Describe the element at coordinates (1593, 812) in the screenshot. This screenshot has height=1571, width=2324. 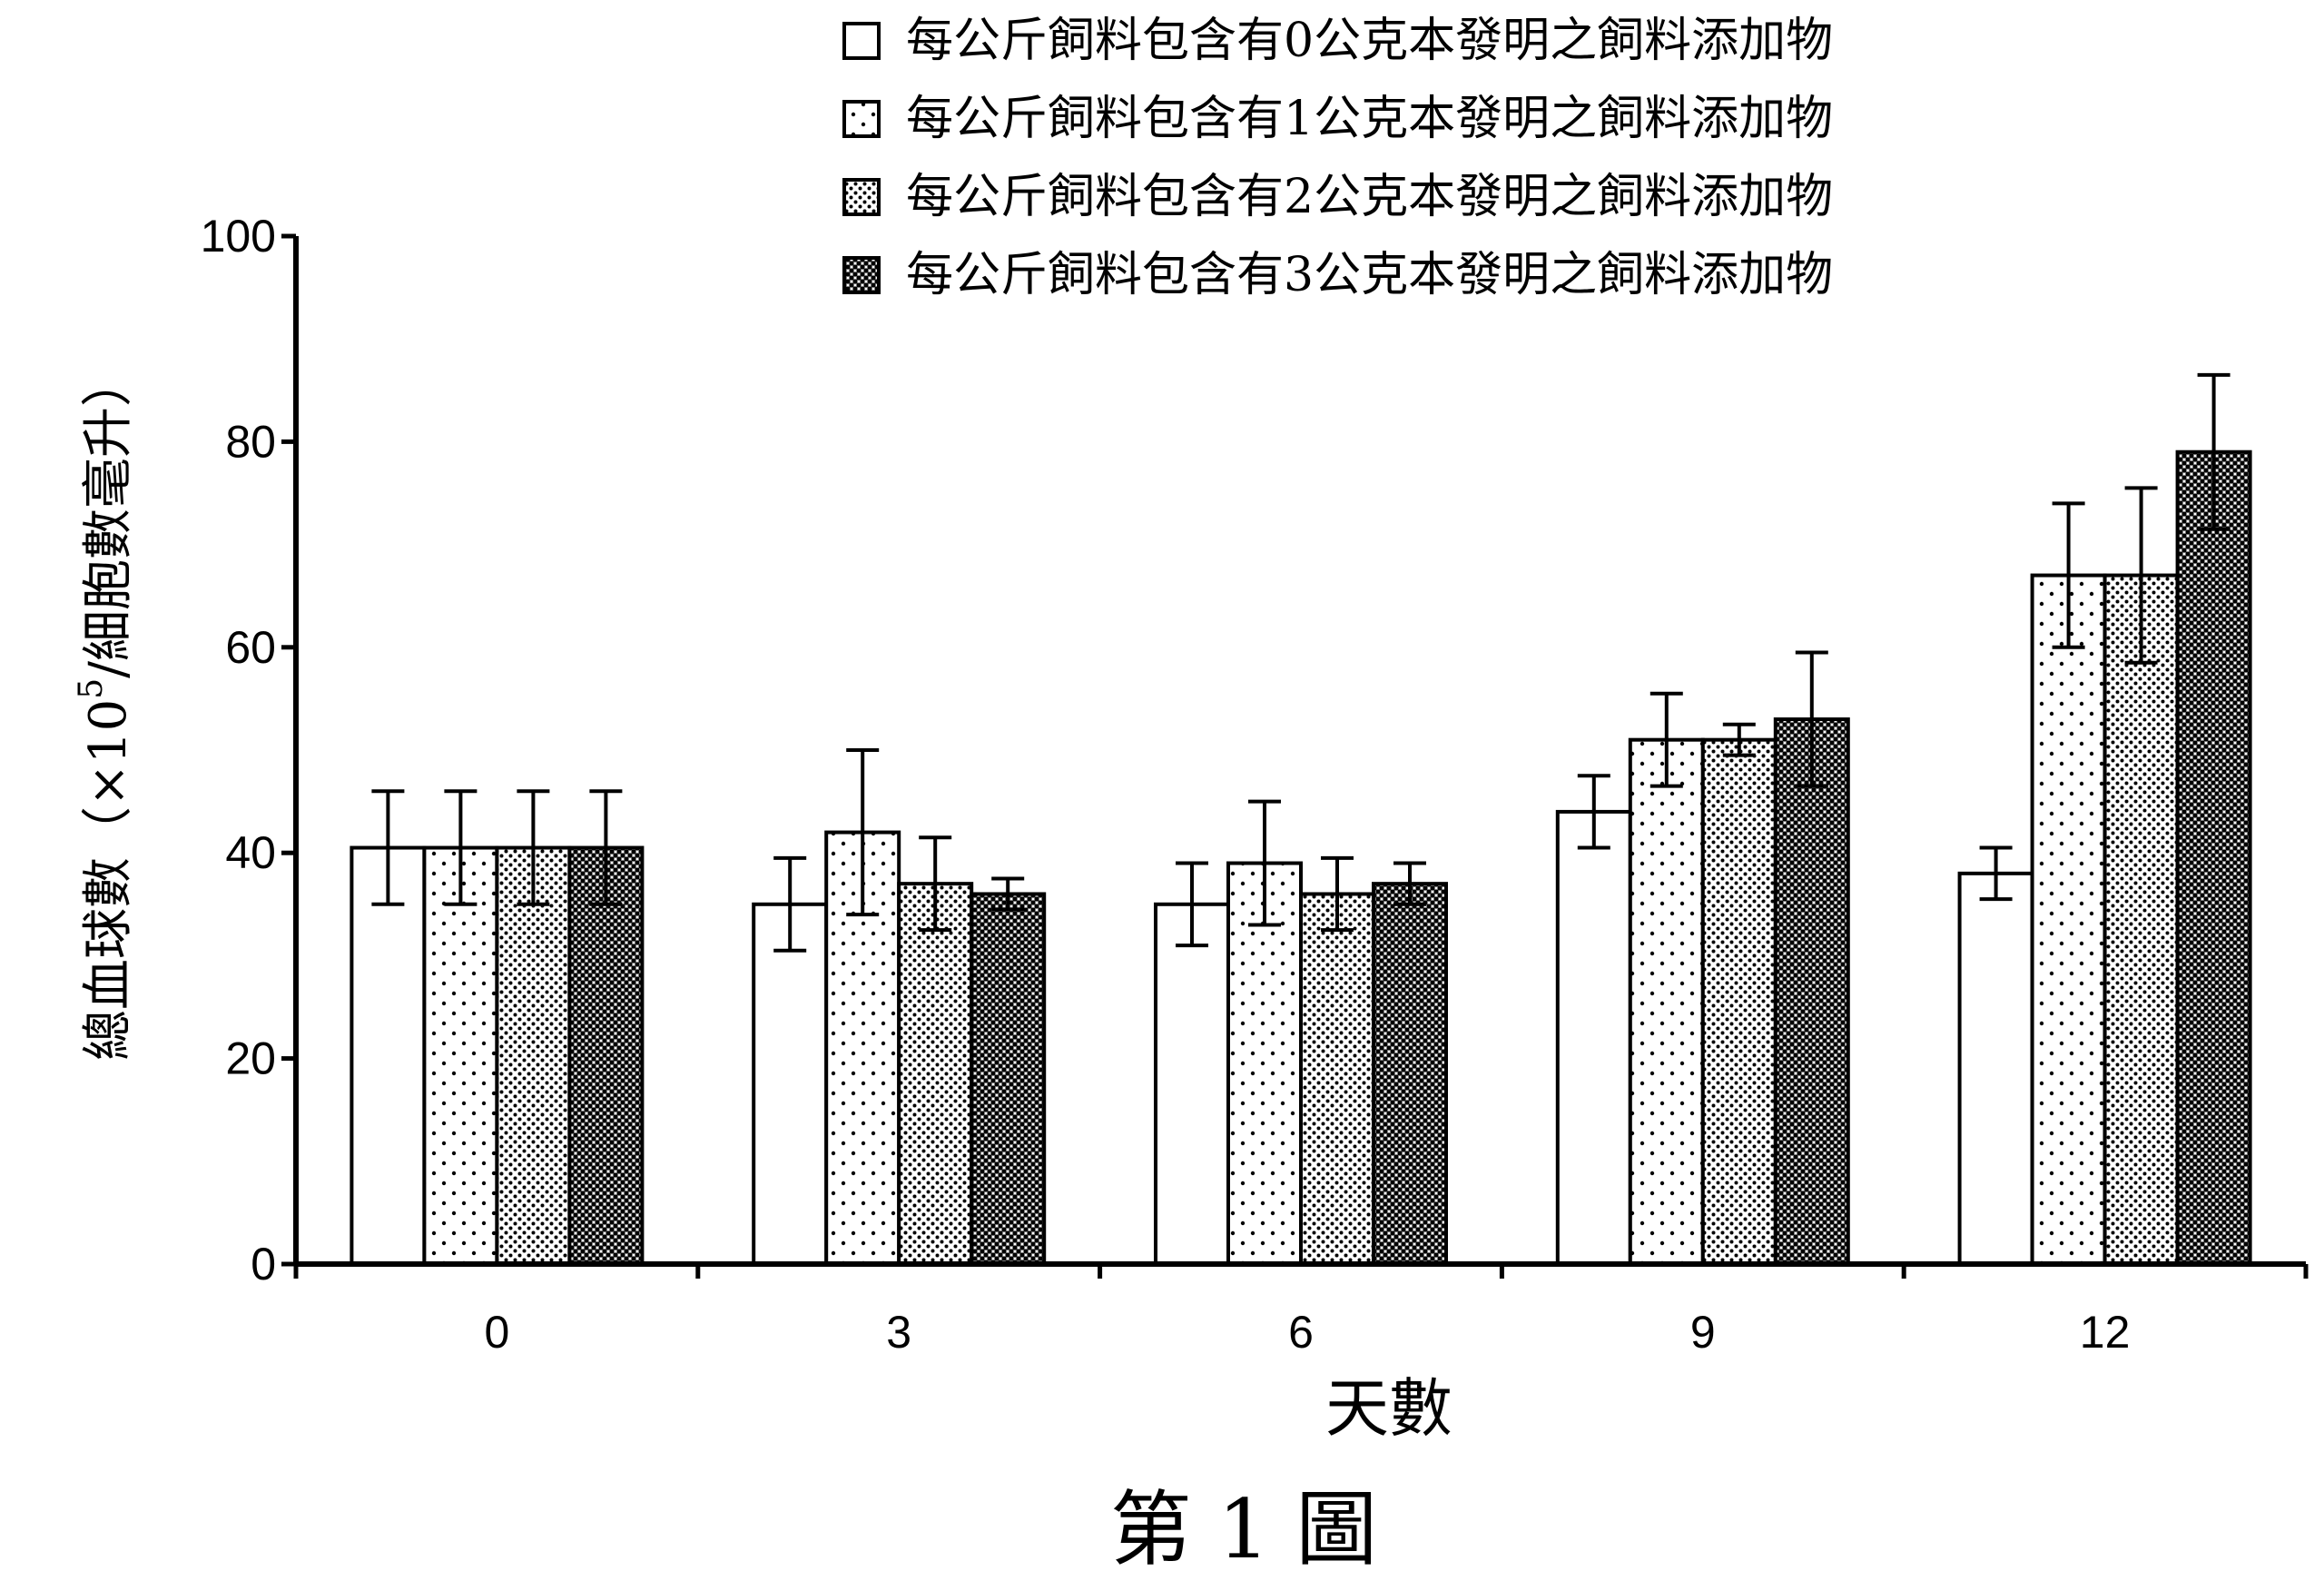
I see `error-bar-series0-day9` at that location.